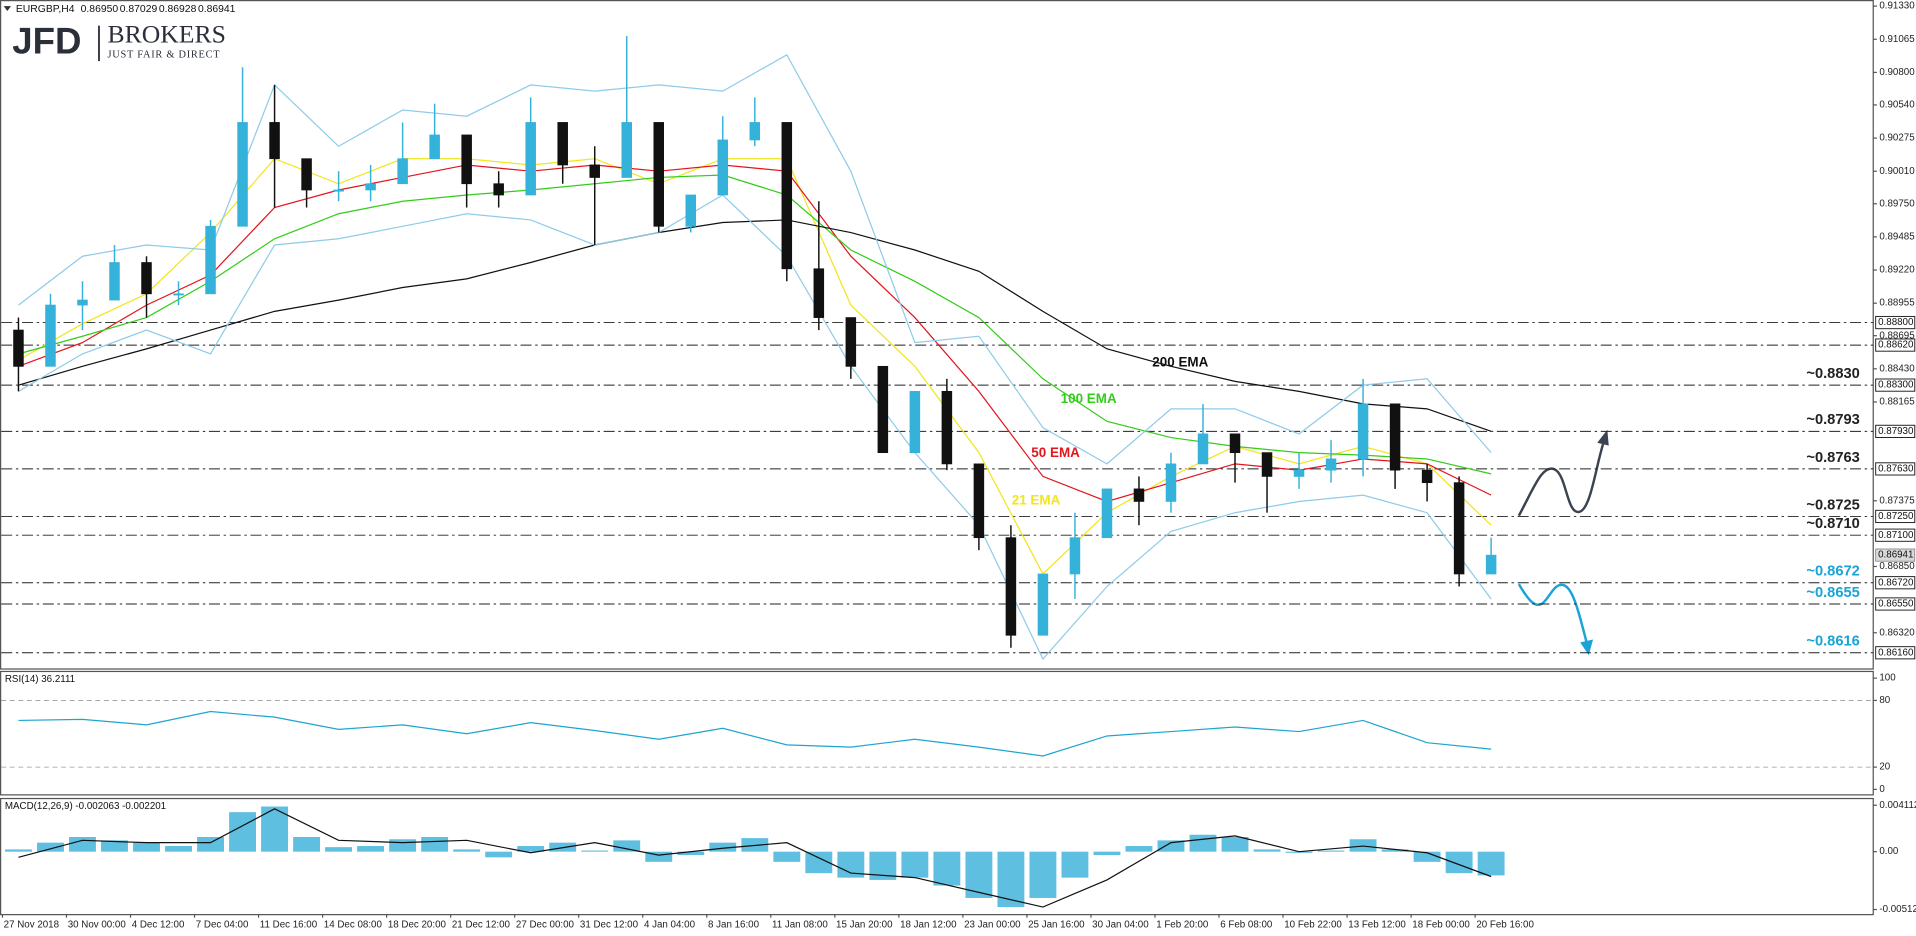  I want to click on y-tick-label: 0.90800, so click(1897, 72).